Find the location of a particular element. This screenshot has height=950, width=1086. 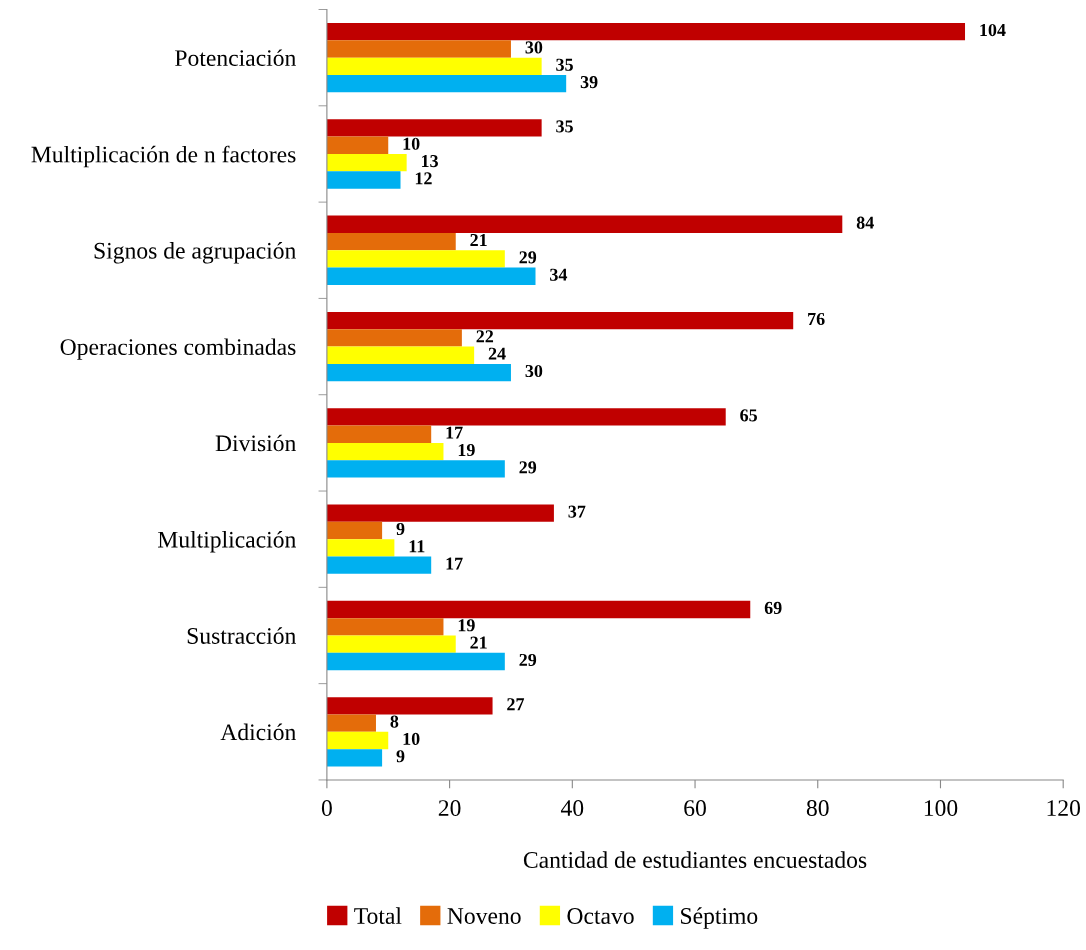

y-tick-label: Multiplicación de n factores is located at coordinates (163, 156).